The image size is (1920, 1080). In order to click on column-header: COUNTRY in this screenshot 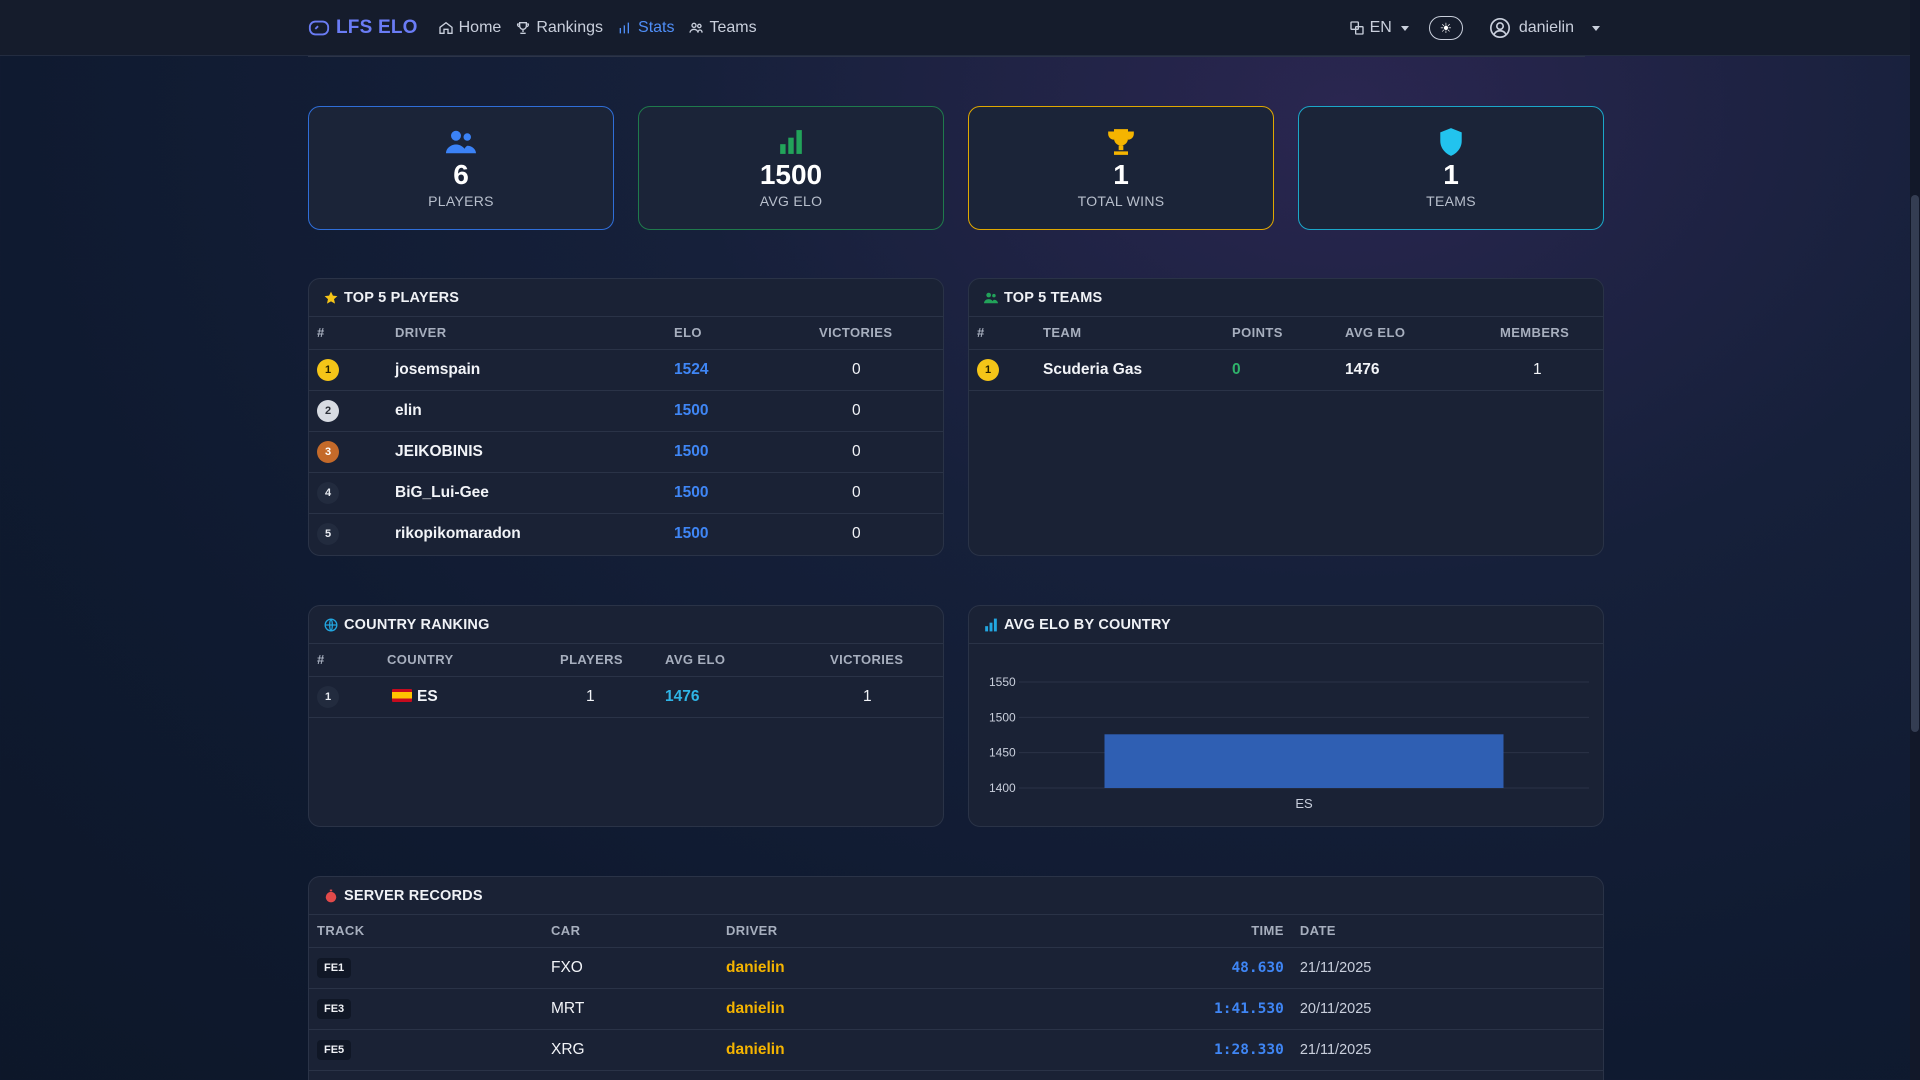, I will do `click(473, 660)`.